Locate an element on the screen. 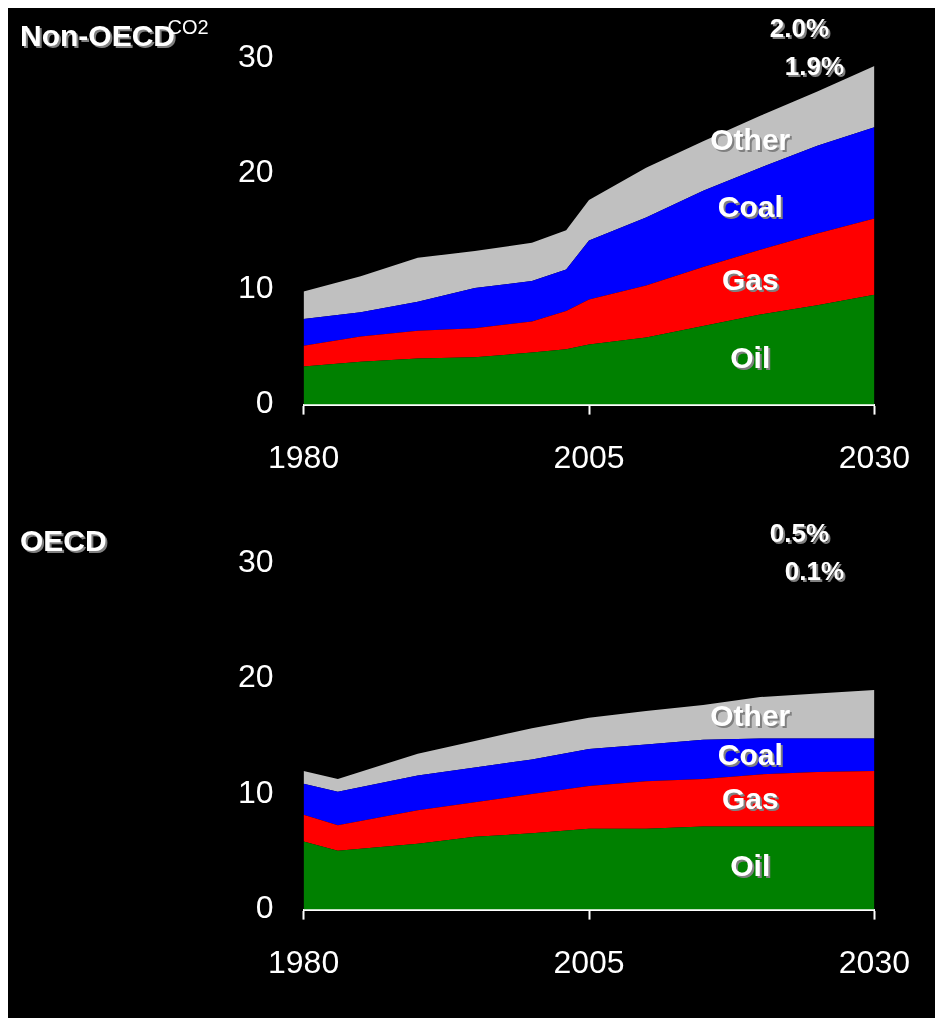  annotation: 0.1% is located at coordinates (816, 573).